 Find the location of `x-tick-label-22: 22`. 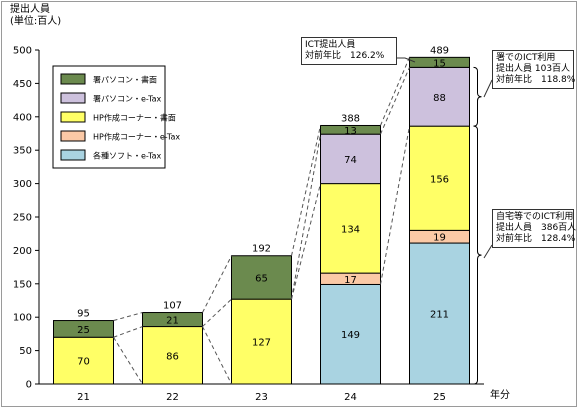

x-tick-label-22: 22 is located at coordinates (172, 397).